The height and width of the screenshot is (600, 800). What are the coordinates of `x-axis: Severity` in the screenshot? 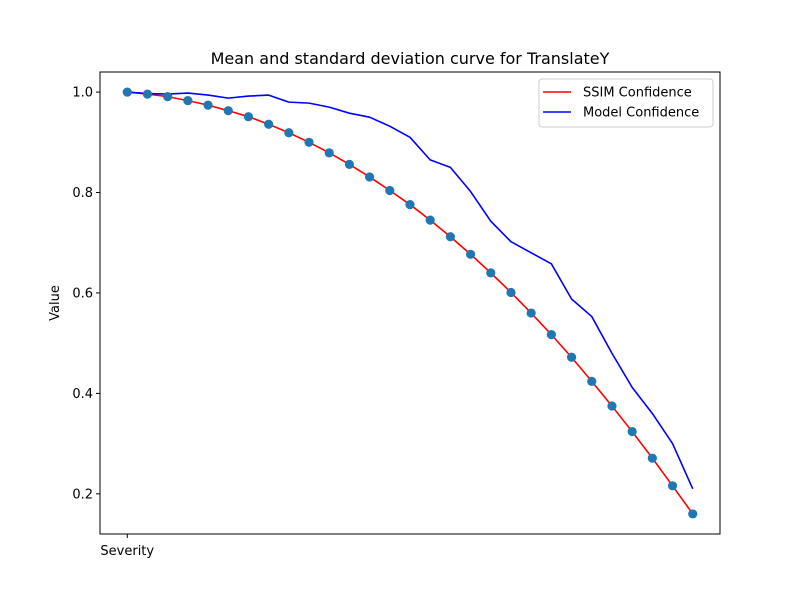 It's located at (127, 546).